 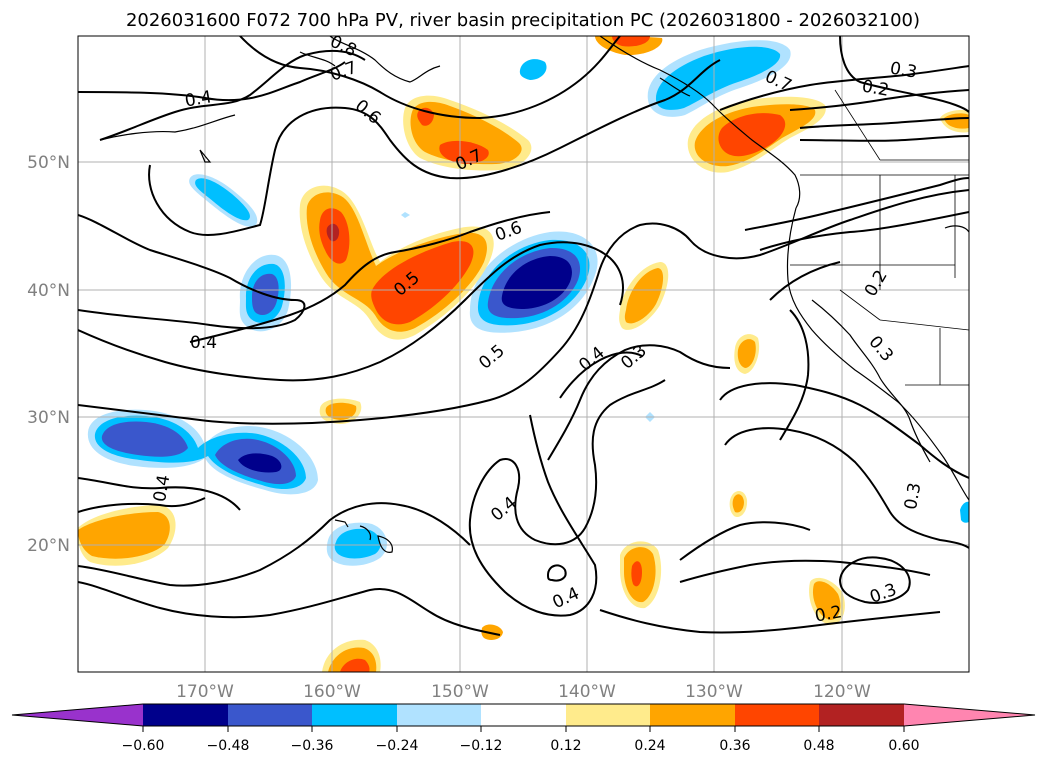 I want to click on lat-label: 50°N, so click(x=48, y=163).